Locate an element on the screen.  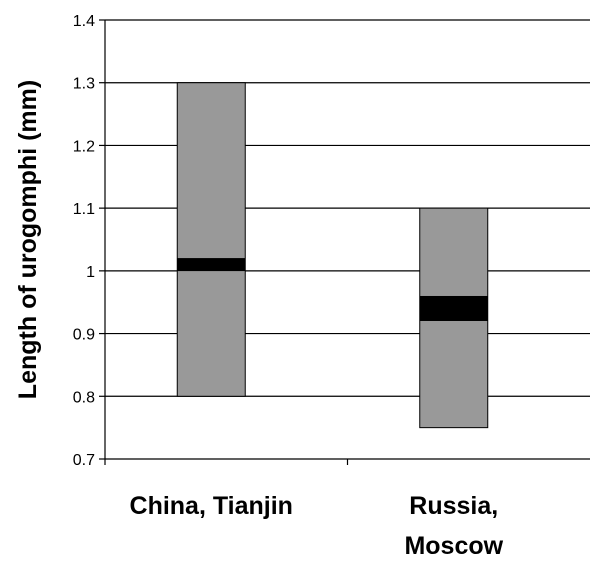
y-tick-label: 0.8 is located at coordinates (84, 397).